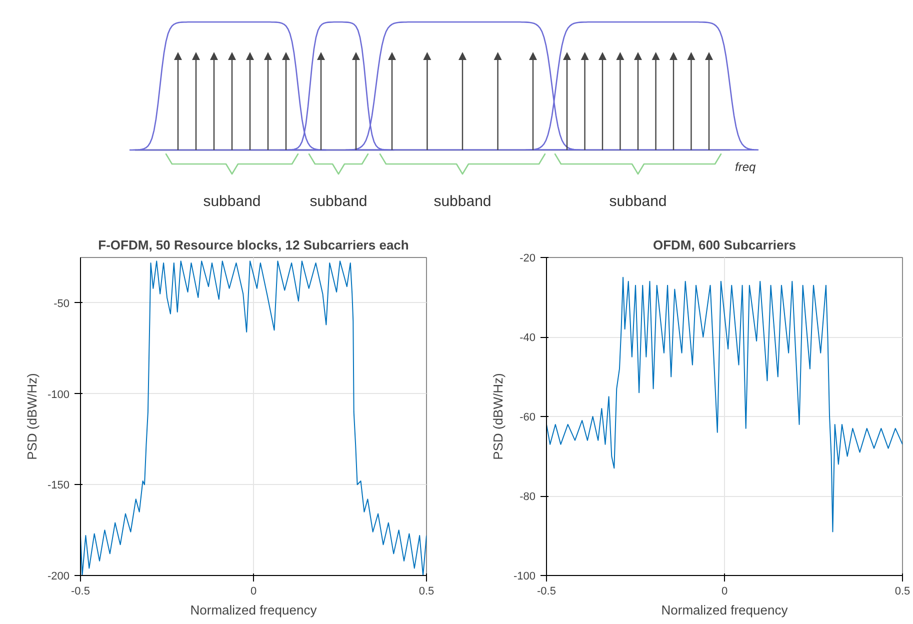 This screenshot has width=913, height=624. What do you see at coordinates (528, 258) in the screenshot?
I see `y-tick-label: -20` at bounding box center [528, 258].